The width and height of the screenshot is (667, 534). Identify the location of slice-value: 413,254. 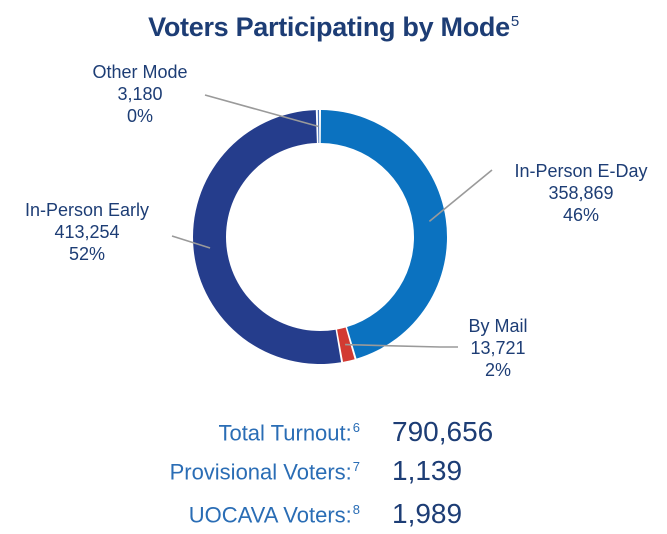
(87, 232).